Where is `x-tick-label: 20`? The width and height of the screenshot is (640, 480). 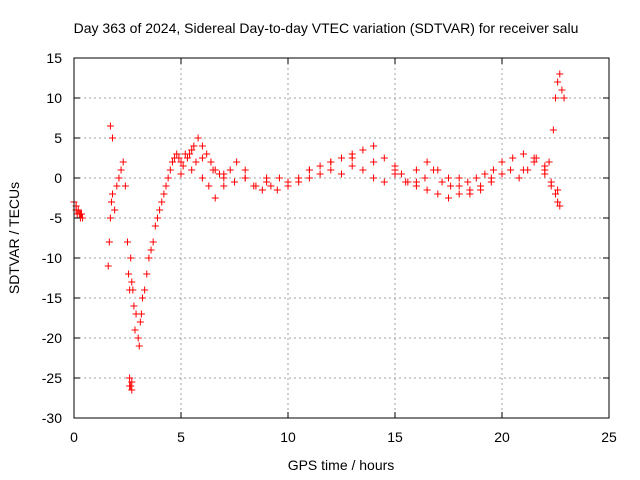 x-tick-label: 20 is located at coordinates (502, 437).